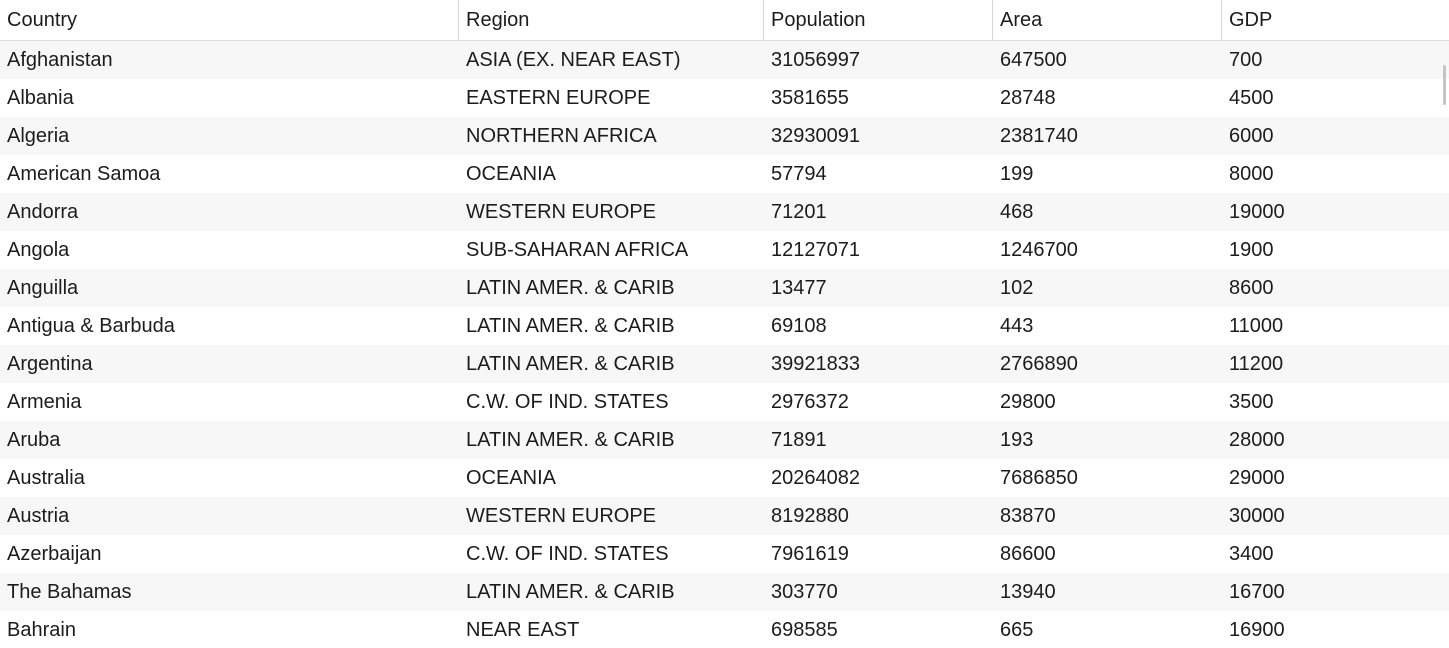 The height and width of the screenshot is (648, 1449). Describe the element at coordinates (1251, 554) in the screenshot. I see `cell-gdp: 3400` at that location.